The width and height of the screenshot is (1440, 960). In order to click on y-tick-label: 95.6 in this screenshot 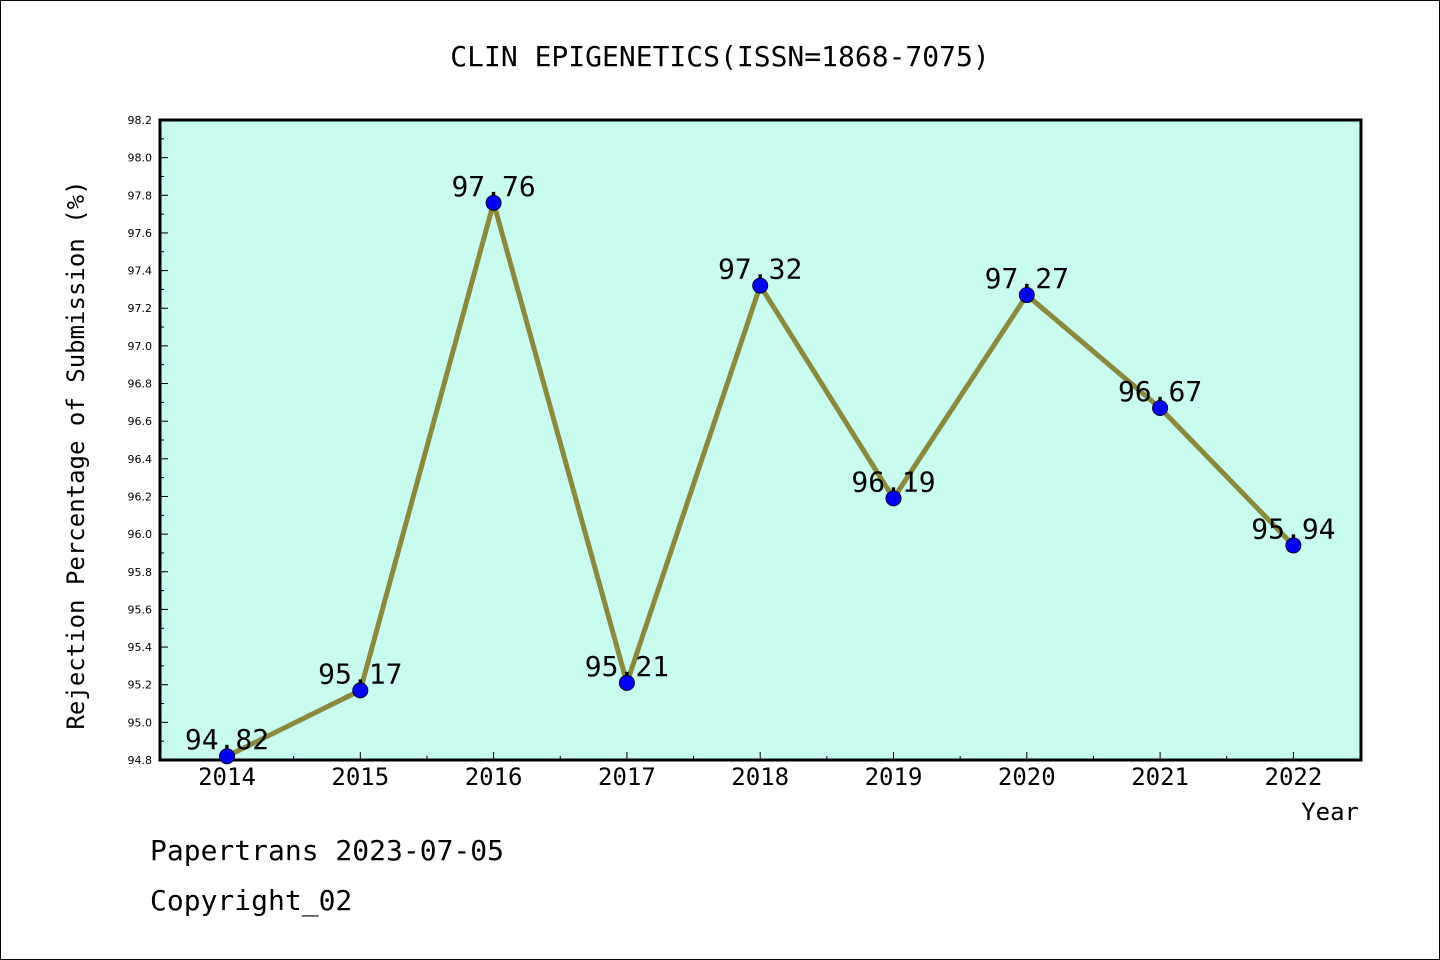, I will do `click(140, 609)`.